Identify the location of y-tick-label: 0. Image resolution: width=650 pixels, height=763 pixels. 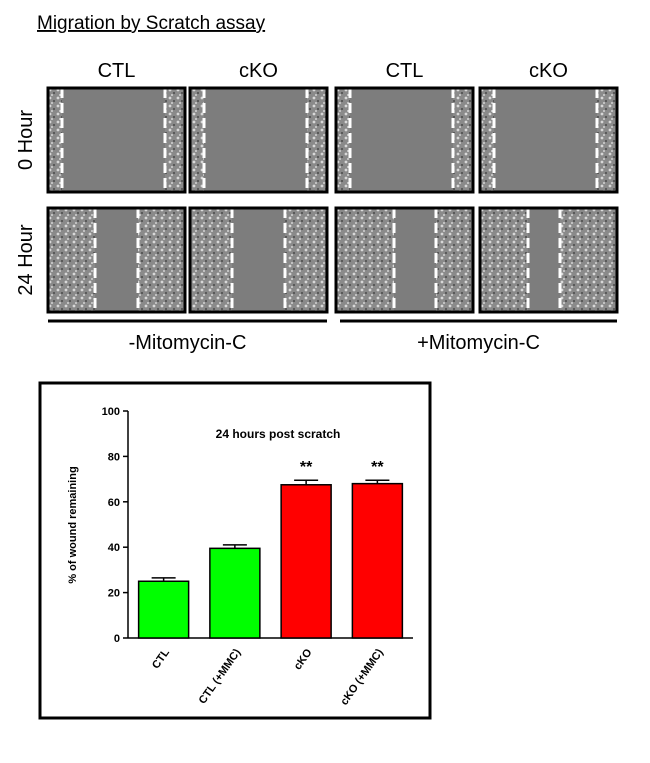
(117, 639).